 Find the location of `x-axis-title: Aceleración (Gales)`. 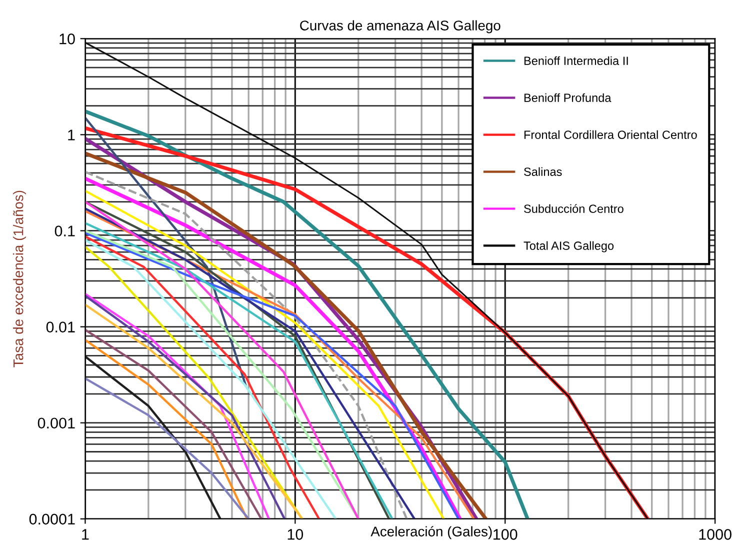

x-axis-title: Aceleración (Gales) is located at coordinates (431, 533).